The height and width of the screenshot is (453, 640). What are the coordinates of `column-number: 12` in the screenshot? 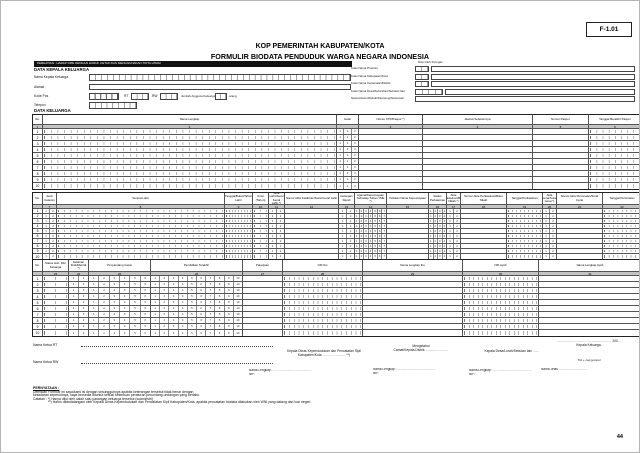 It's located at (312, 206).